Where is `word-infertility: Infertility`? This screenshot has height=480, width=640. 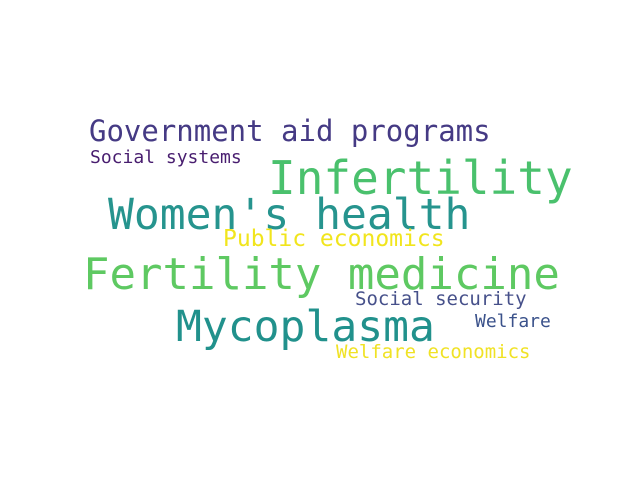 word-infertility: Infertility is located at coordinates (420, 178).